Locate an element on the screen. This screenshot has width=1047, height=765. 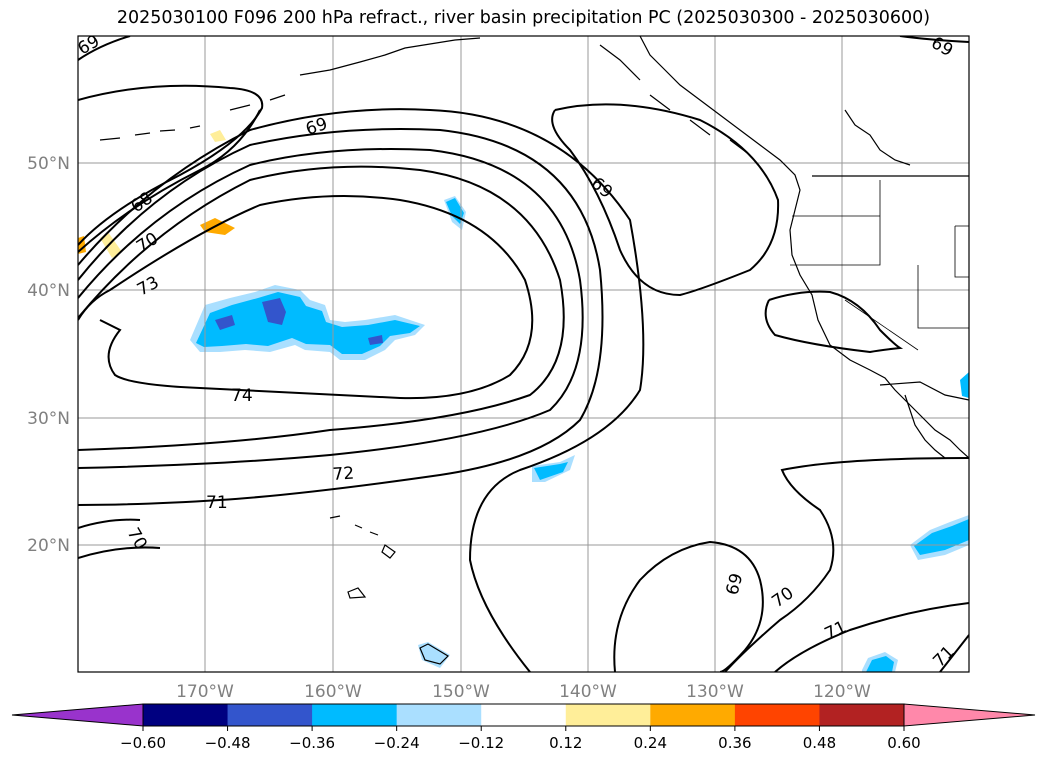
lon-label: 130°W is located at coordinates (715, 691).